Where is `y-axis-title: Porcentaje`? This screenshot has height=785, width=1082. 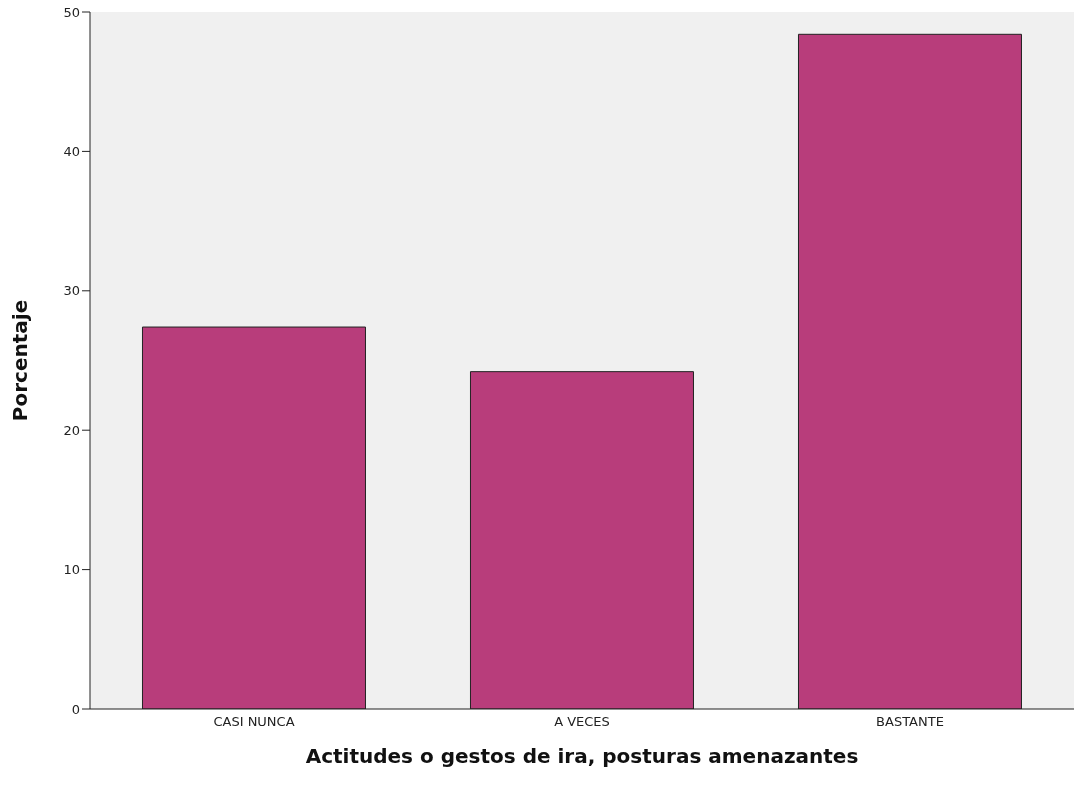
y-axis-title: Porcentaje is located at coordinates (20, 360).